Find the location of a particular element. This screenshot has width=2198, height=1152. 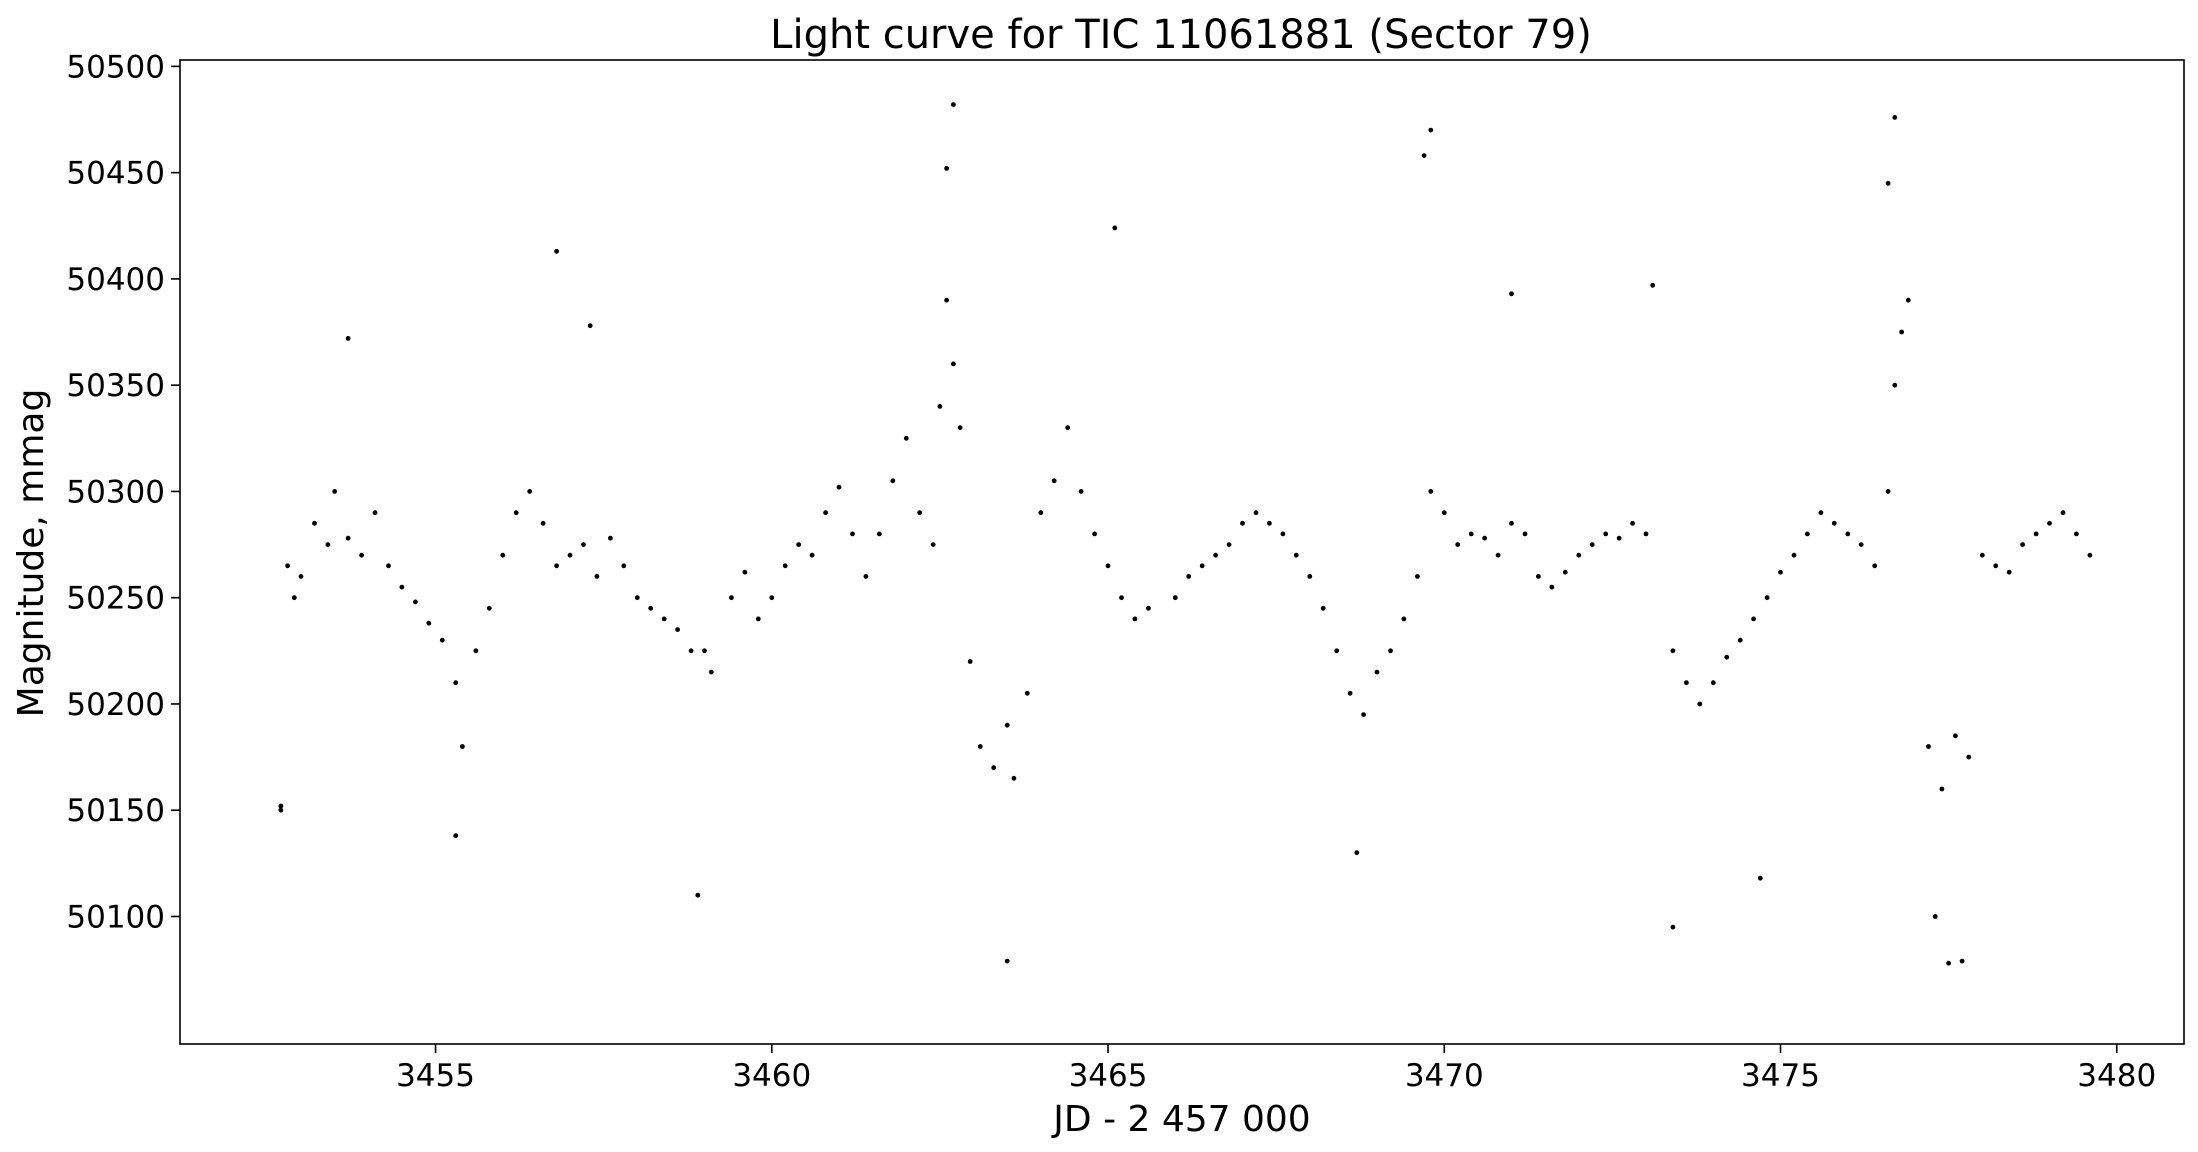

y-tick-label: 50500 is located at coordinates (115, 67).